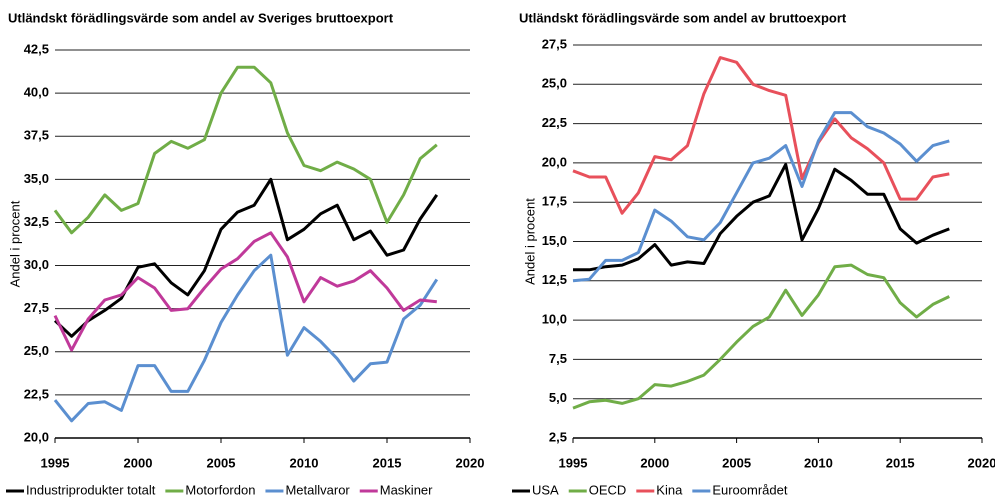 The width and height of the screenshot is (995, 499). Describe the element at coordinates (554, 201) in the screenshot. I see `y-tick-label: 17,5` at that location.